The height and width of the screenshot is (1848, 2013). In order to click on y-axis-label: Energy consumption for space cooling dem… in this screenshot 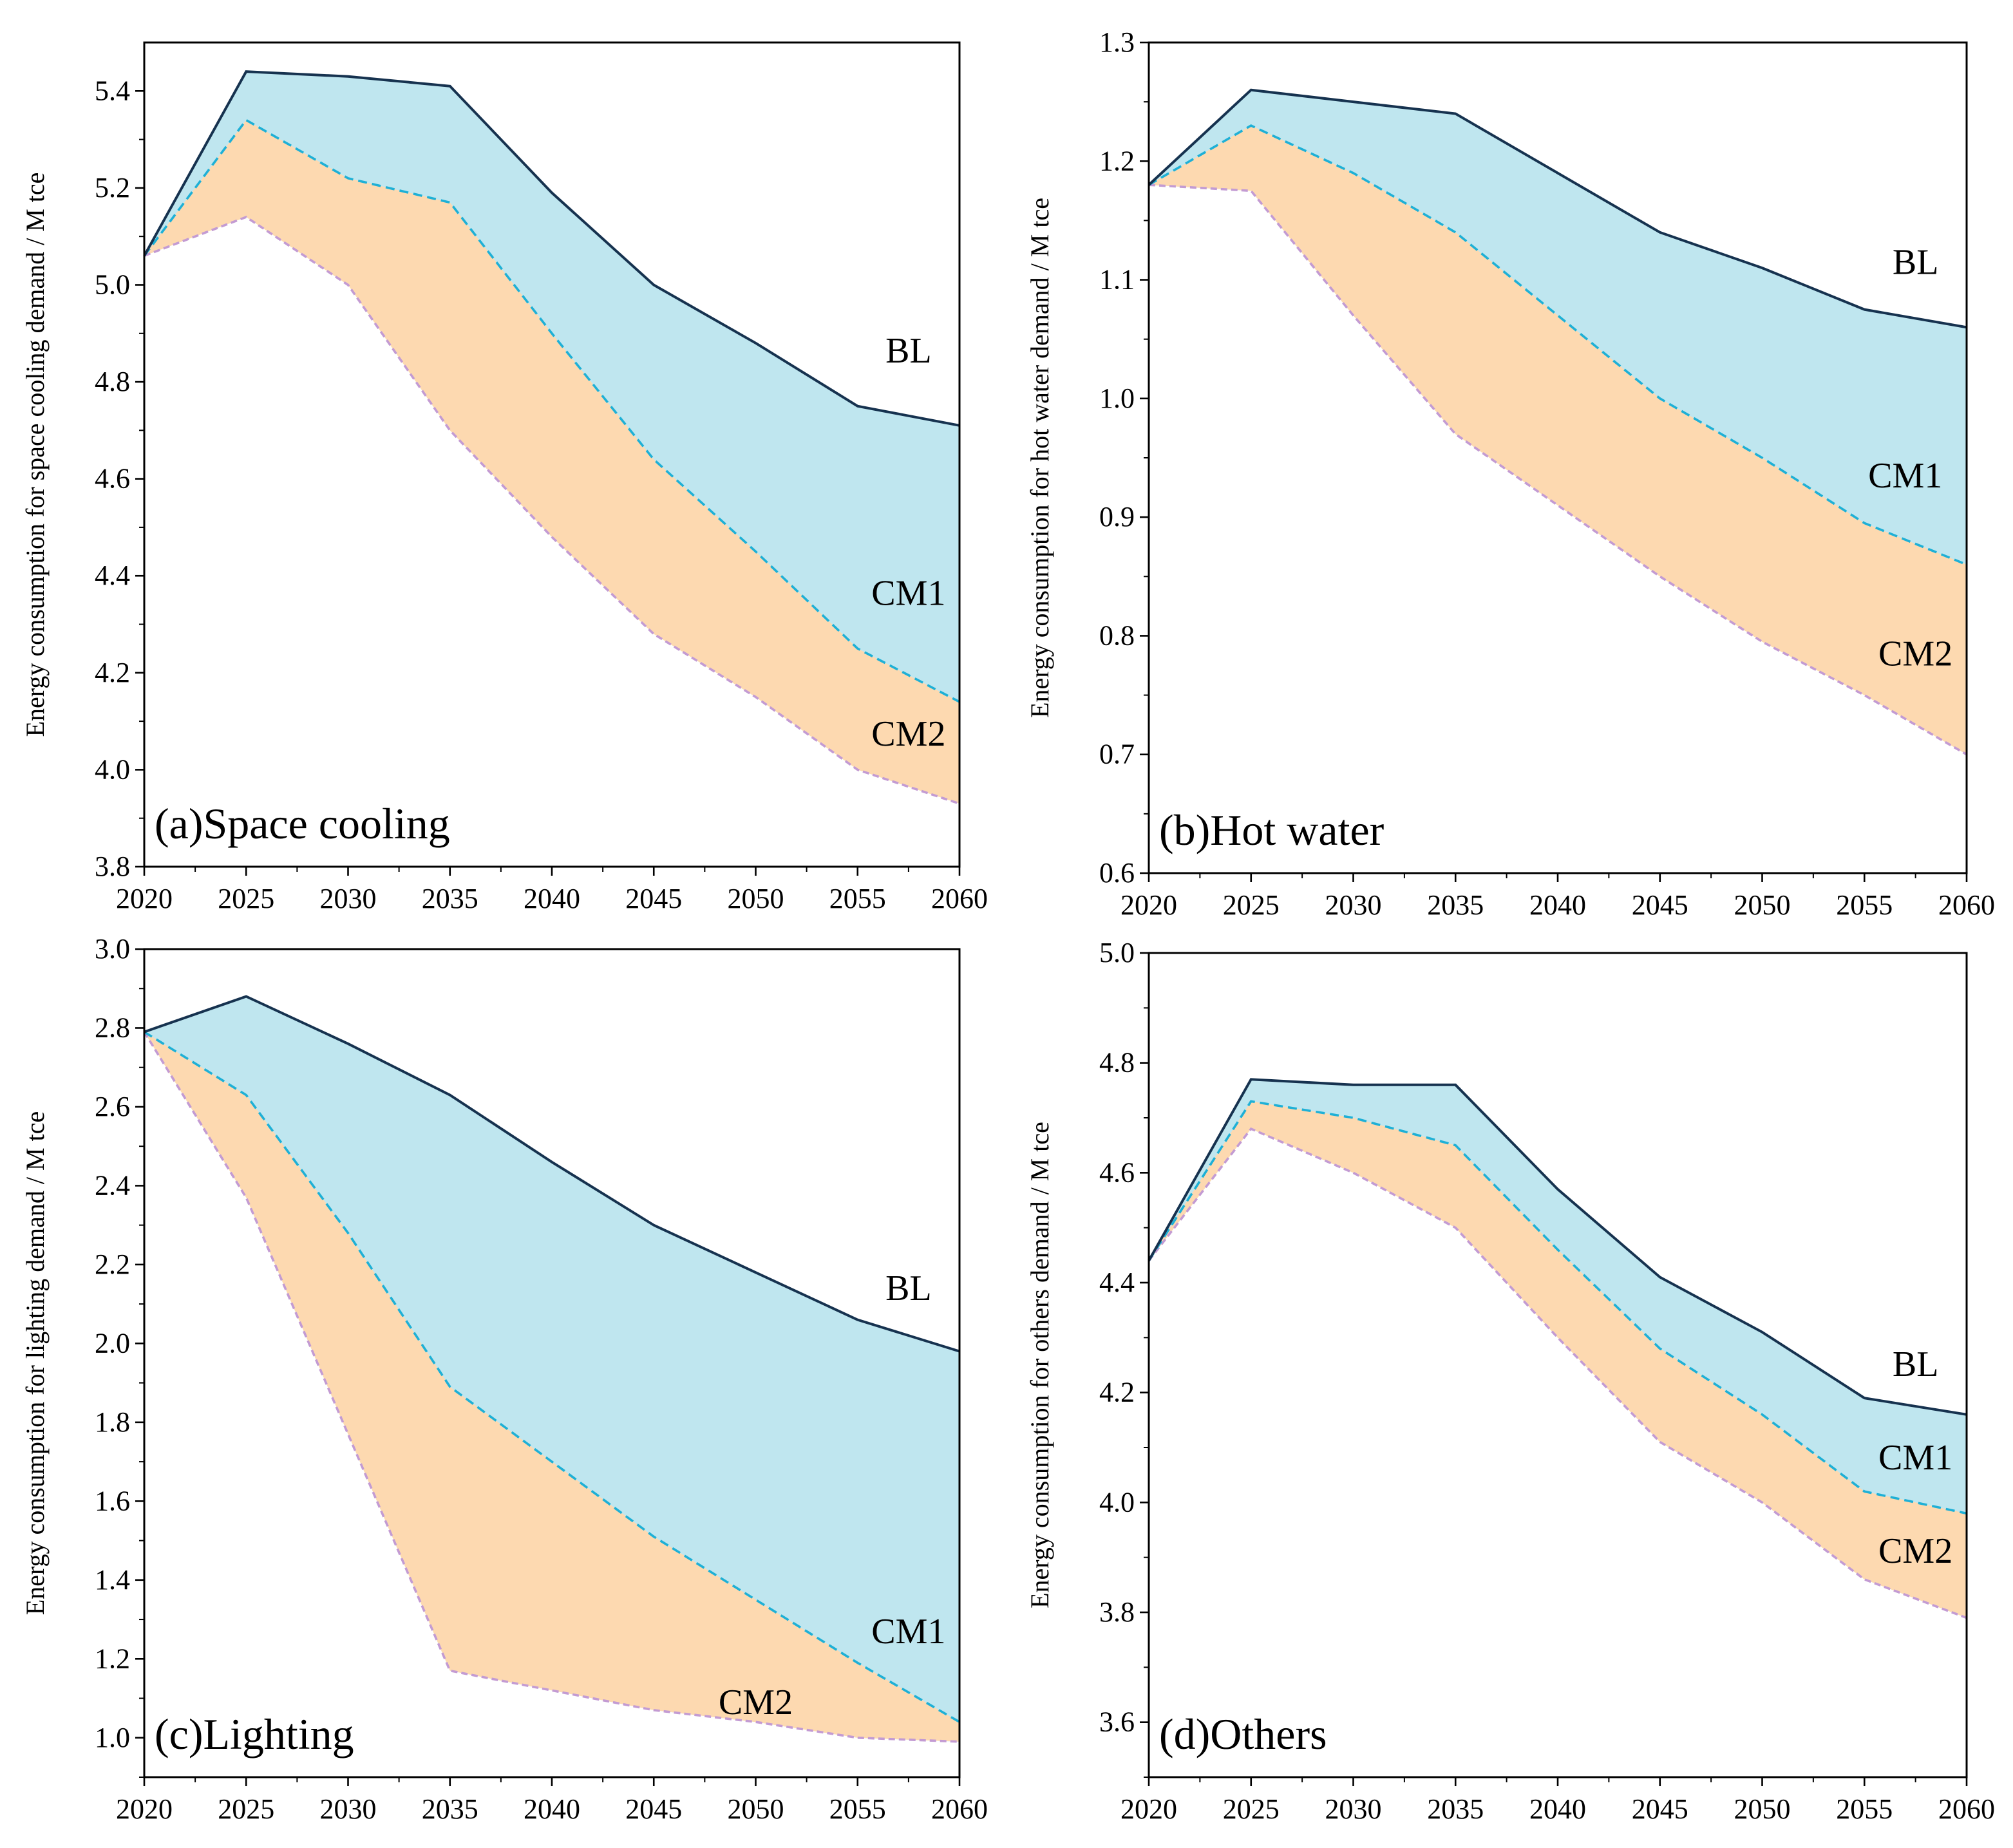, I will do `click(35, 455)`.